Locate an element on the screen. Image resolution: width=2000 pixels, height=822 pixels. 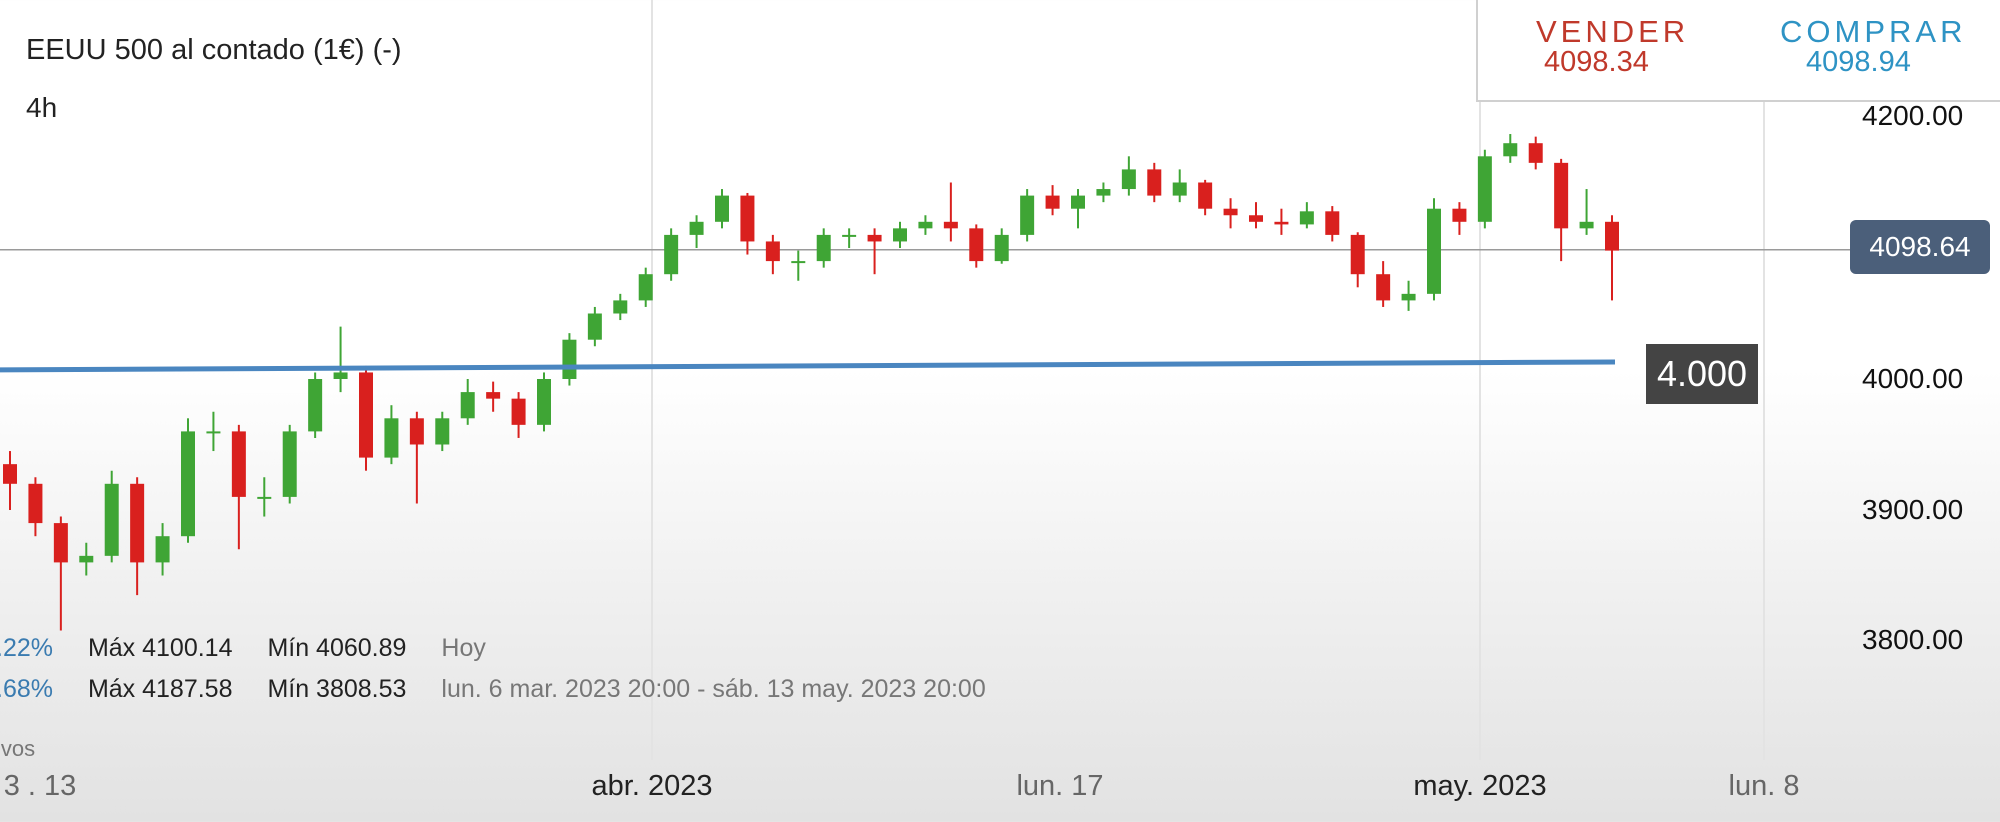
timeframe-label: 4h is located at coordinates (42, 107).